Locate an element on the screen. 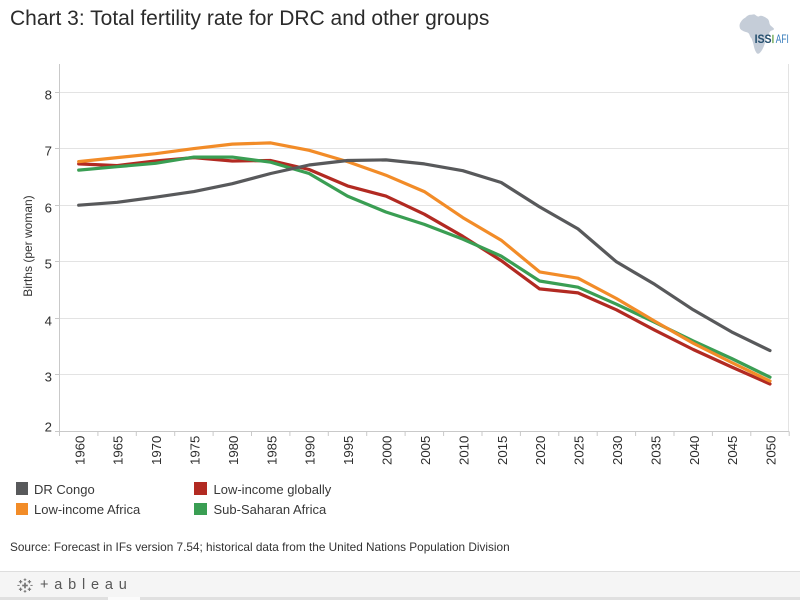  svg-text: 1985 is located at coordinates (271, 450).